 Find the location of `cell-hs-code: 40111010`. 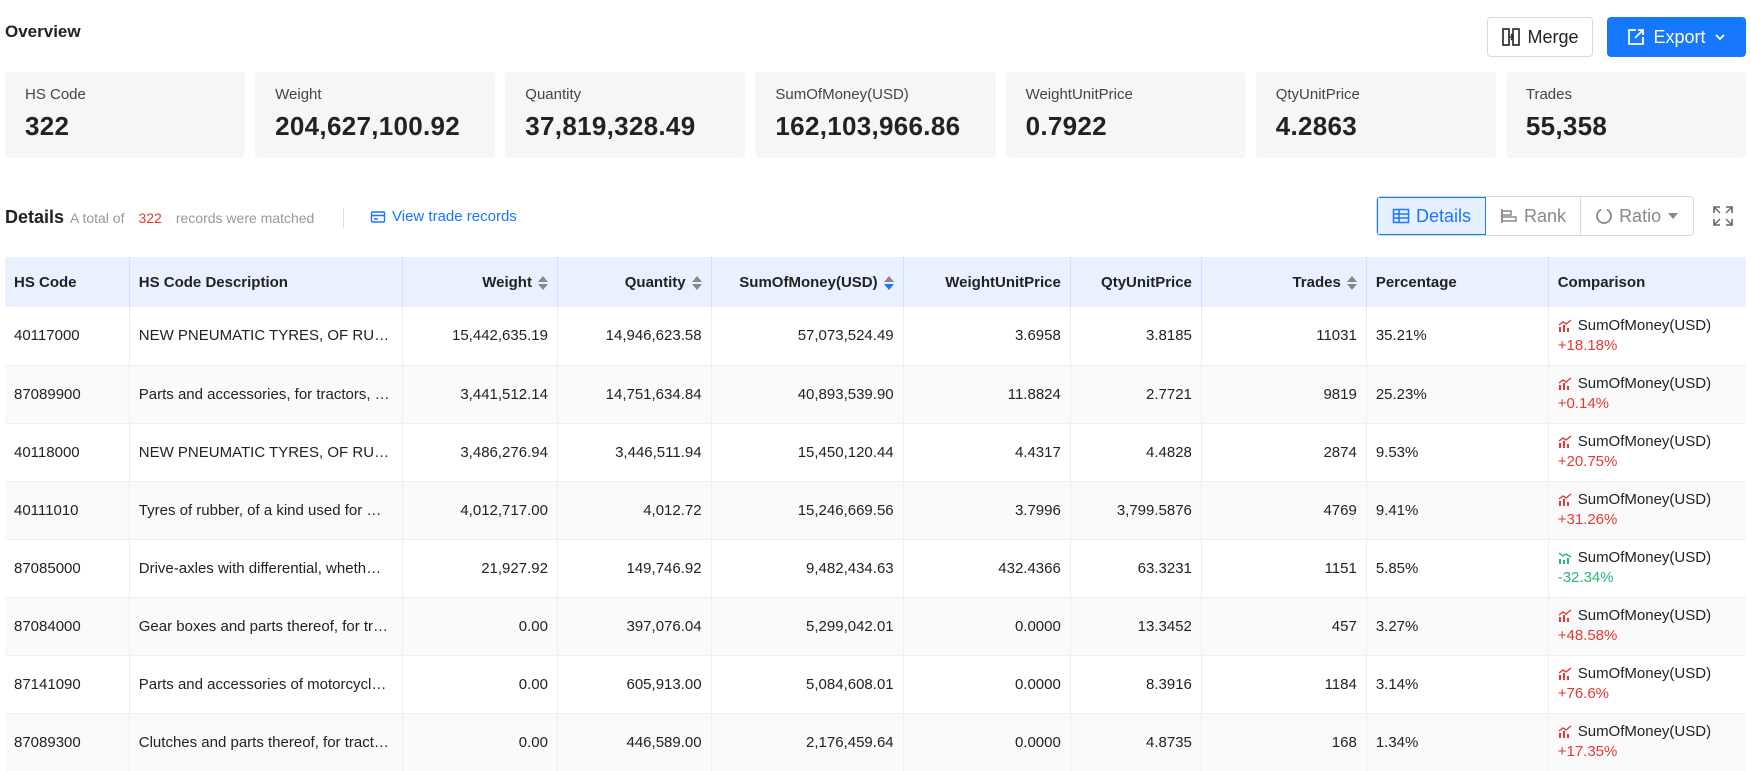

cell-hs-code: 40111010 is located at coordinates (67, 510).